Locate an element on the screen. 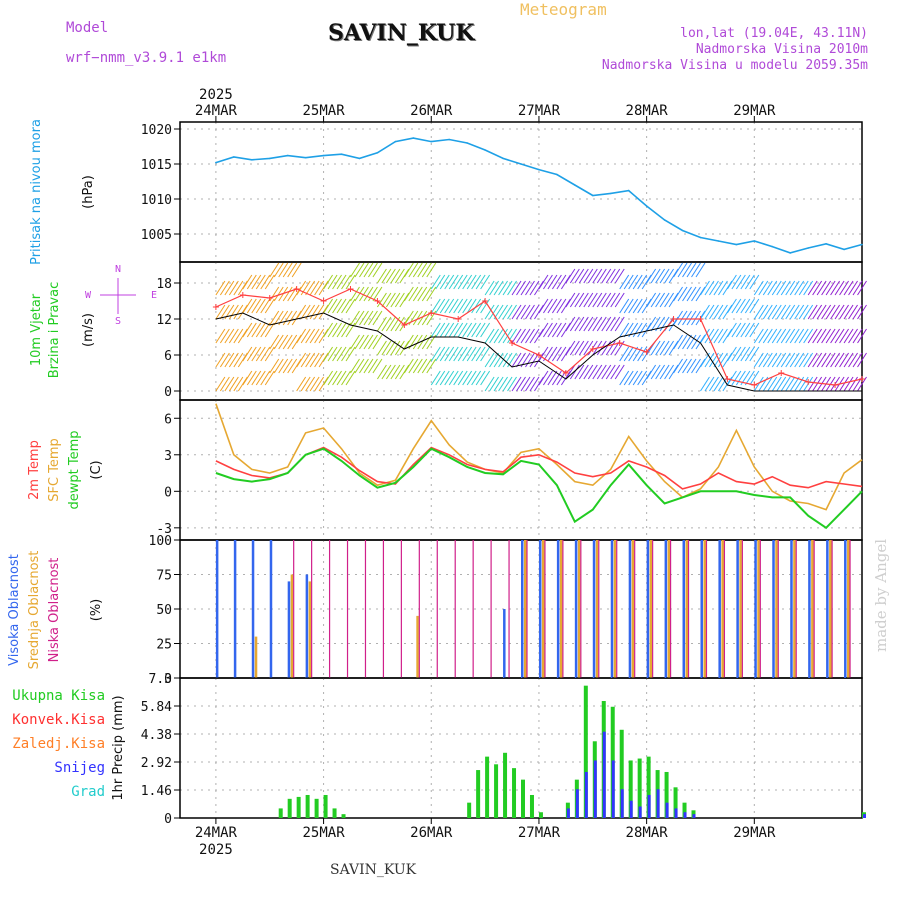 This screenshot has width=900, height=900. panel-frame is located at coordinates (521, 331).